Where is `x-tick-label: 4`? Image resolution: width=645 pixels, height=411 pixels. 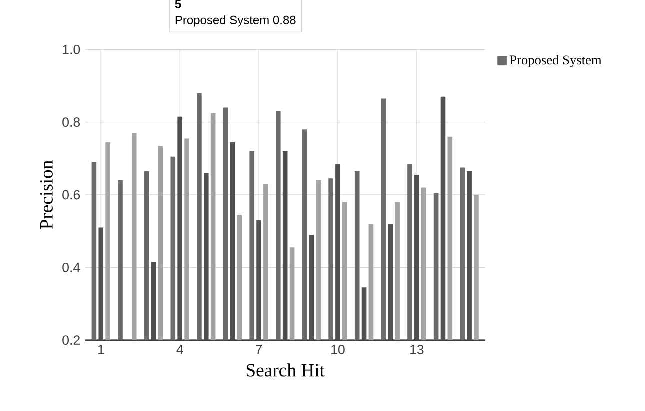 x-tick-label: 4 is located at coordinates (180, 349).